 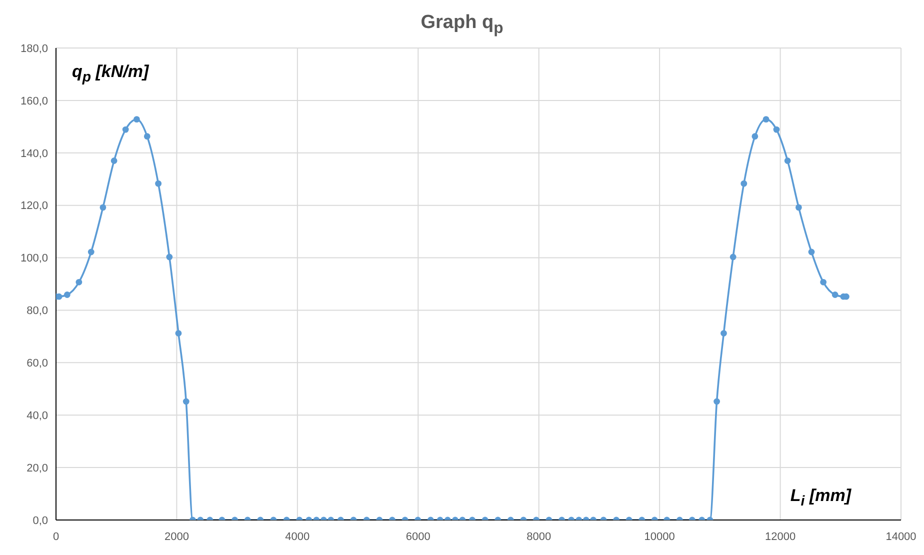 I want to click on y-tick-label: 140,0, so click(x=34, y=154).